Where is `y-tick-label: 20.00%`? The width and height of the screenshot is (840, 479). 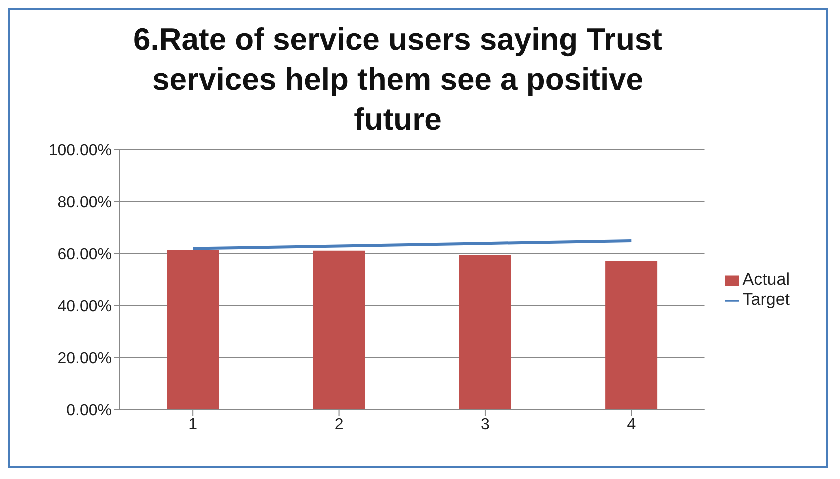 y-tick-label: 20.00% is located at coordinates (85, 359).